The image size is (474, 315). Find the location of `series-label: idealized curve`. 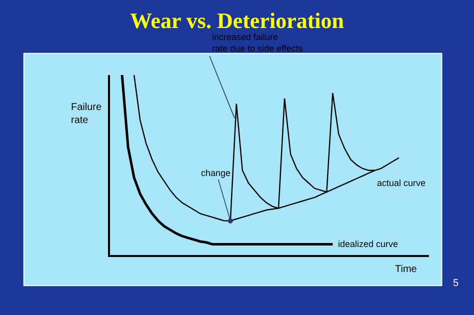

series-label: idealized curve is located at coordinates (368, 244).